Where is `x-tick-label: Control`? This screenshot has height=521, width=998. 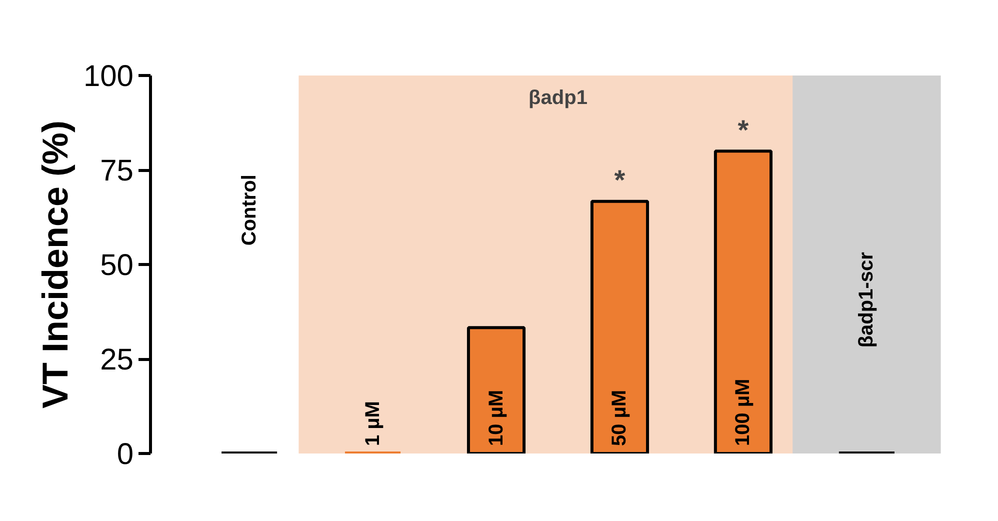 x-tick-label: Control is located at coordinates (249, 210).